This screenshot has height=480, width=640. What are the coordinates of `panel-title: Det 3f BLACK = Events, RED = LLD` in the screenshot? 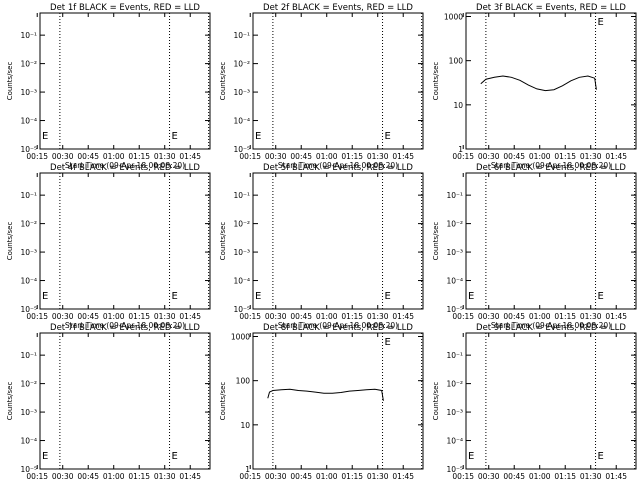 It's located at (551, 8).